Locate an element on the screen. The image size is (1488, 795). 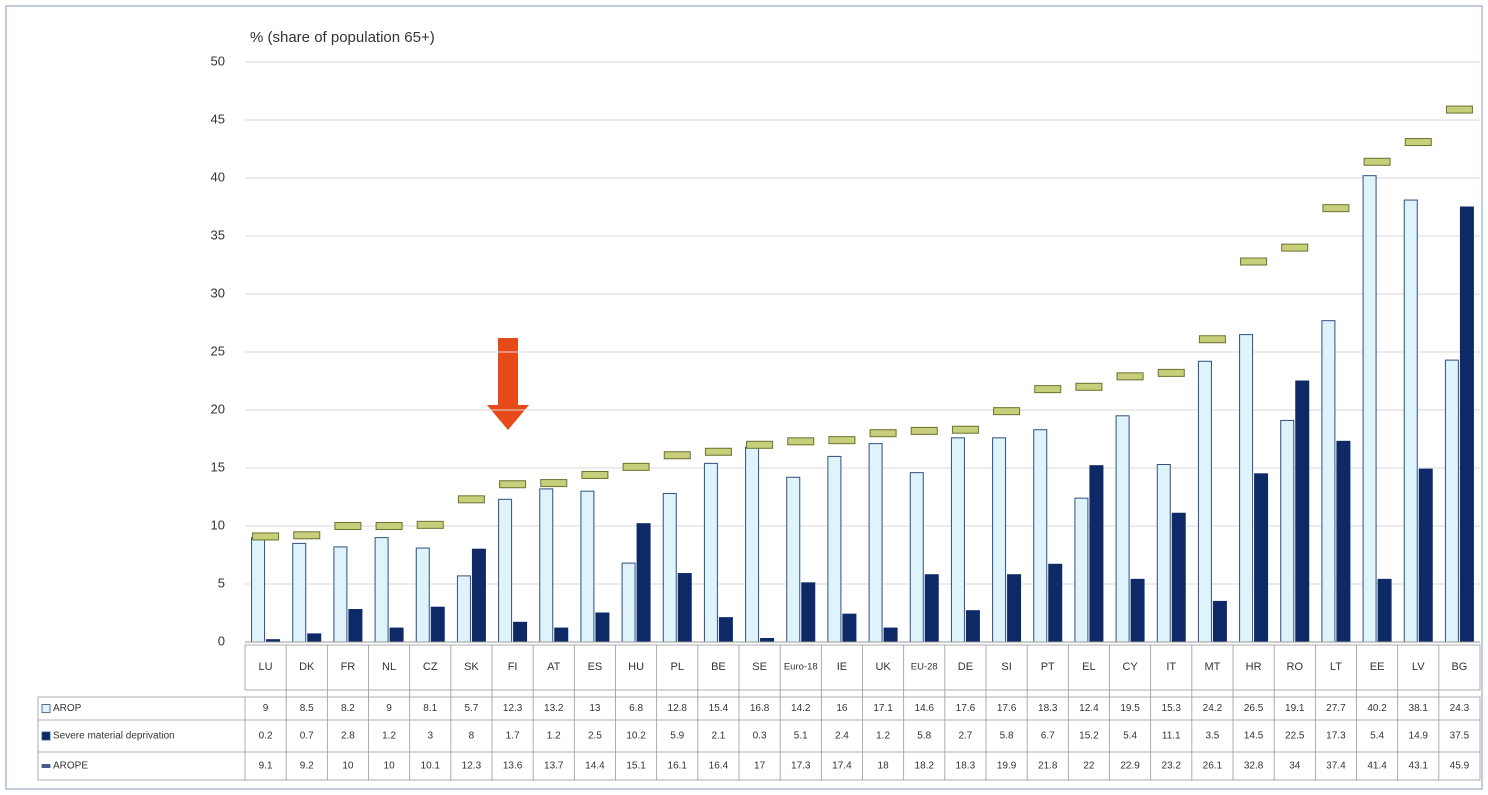
x-tick-label: CY is located at coordinates (1130, 667).